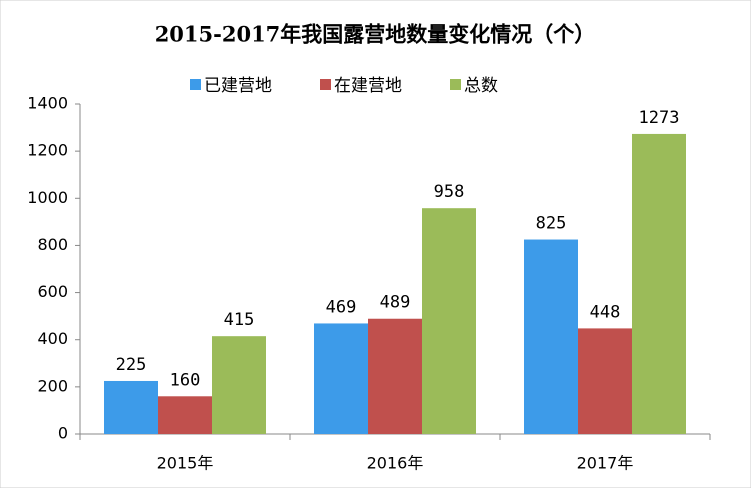 The height and width of the screenshot is (488, 751). Describe the element at coordinates (481, 86) in the screenshot. I see `legend-label: 总数` at that location.